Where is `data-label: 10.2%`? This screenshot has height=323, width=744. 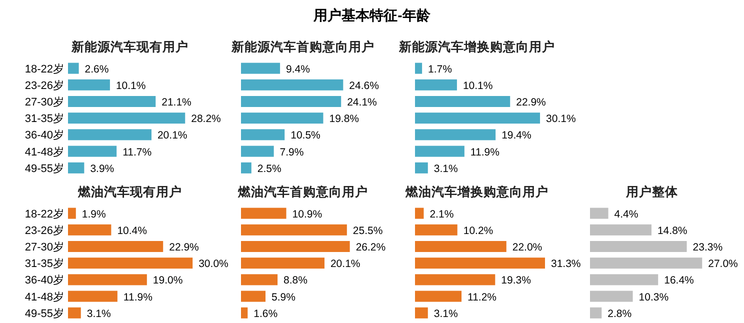 data-label: 10.2% is located at coordinates (478, 230).